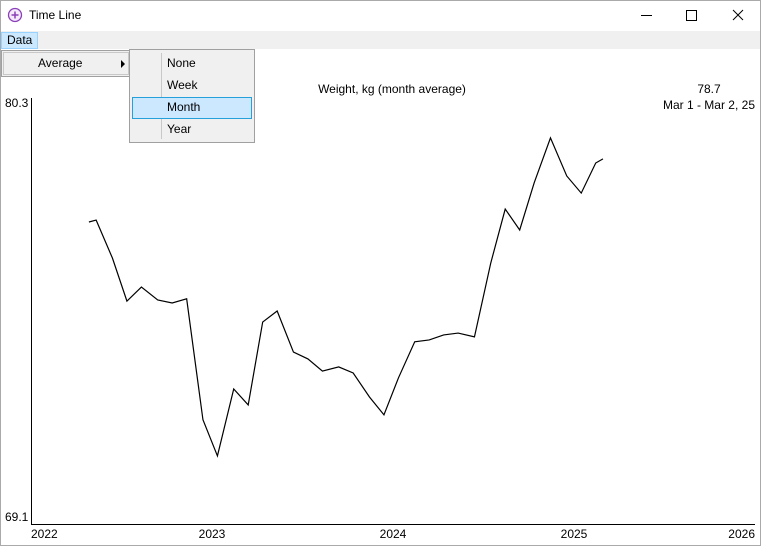  What do you see at coordinates (738, 15) in the screenshot?
I see `close-button` at bounding box center [738, 15].